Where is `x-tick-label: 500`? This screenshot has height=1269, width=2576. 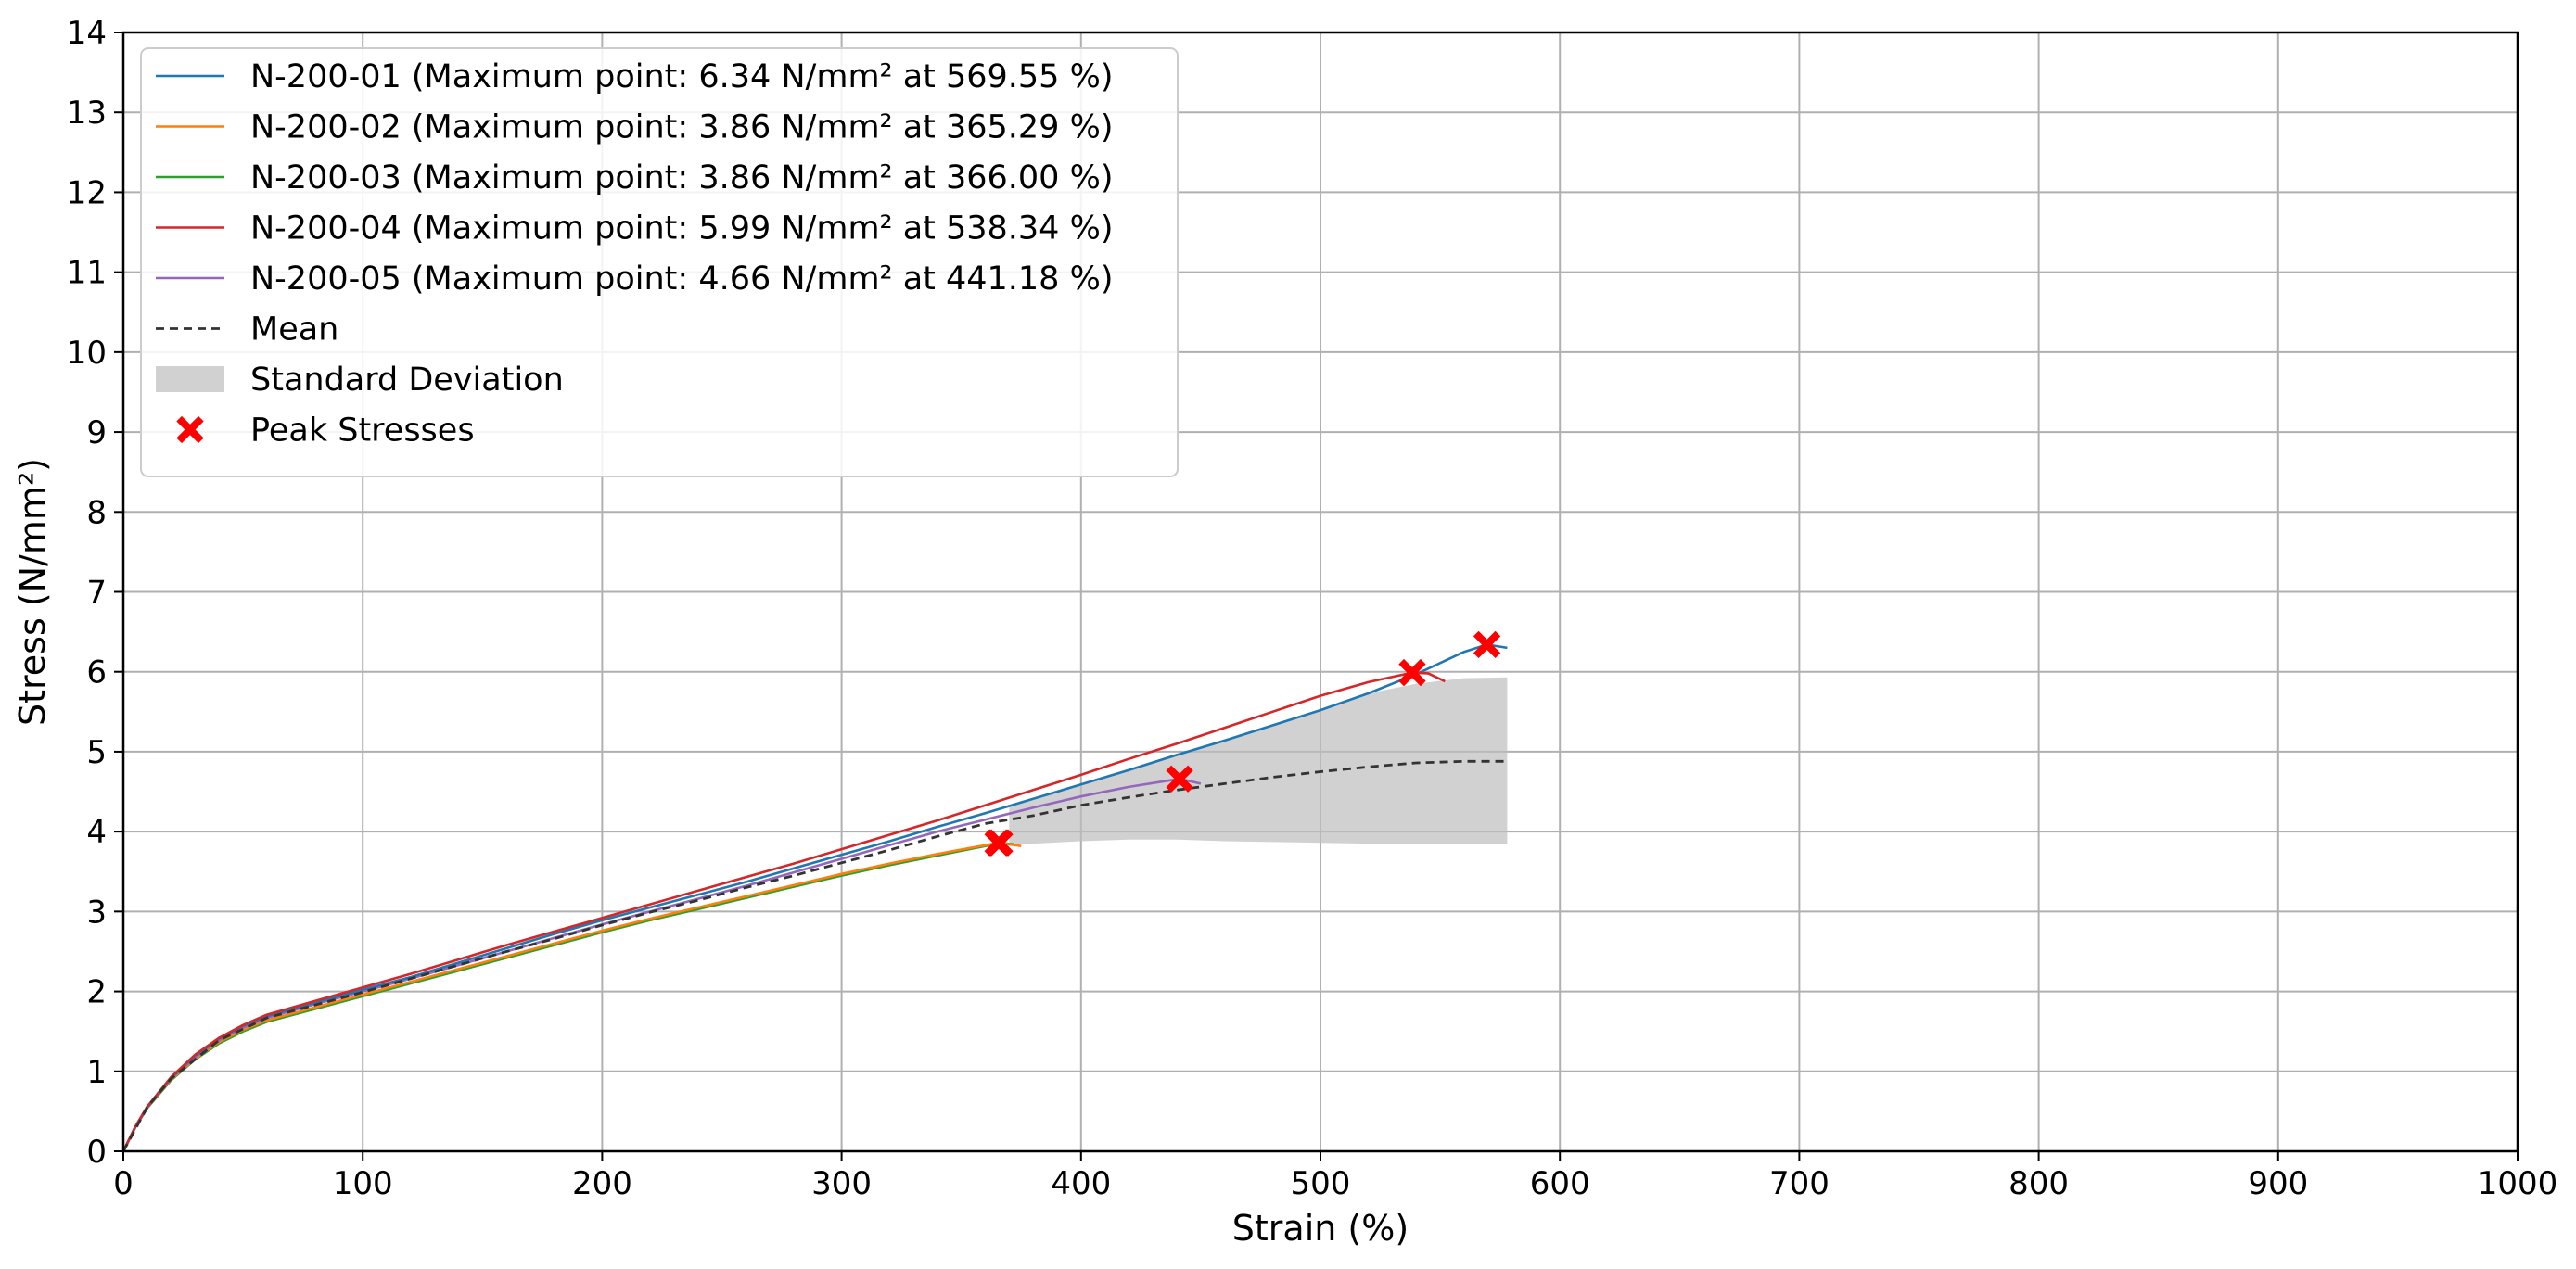 x-tick-label: 500 is located at coordinates (1321, 1183).